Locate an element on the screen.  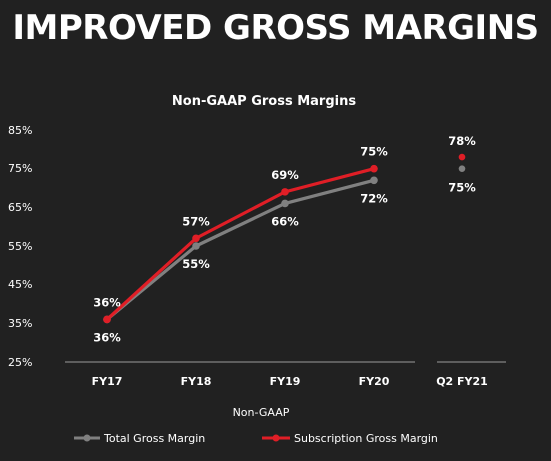
legend-marker-total is located at coordinates (87, 438).